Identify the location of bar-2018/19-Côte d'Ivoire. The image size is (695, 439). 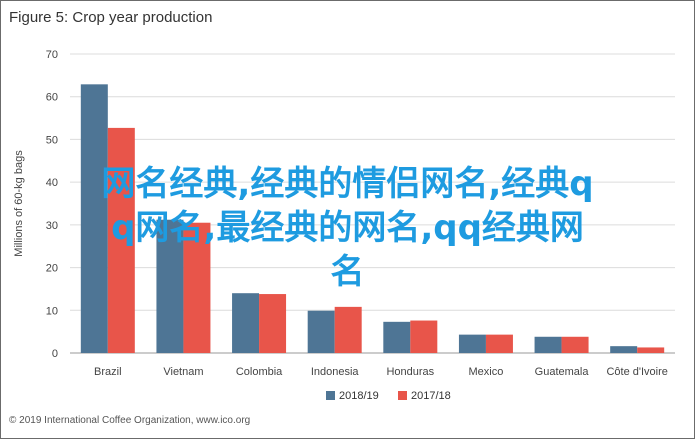
(624, 349).